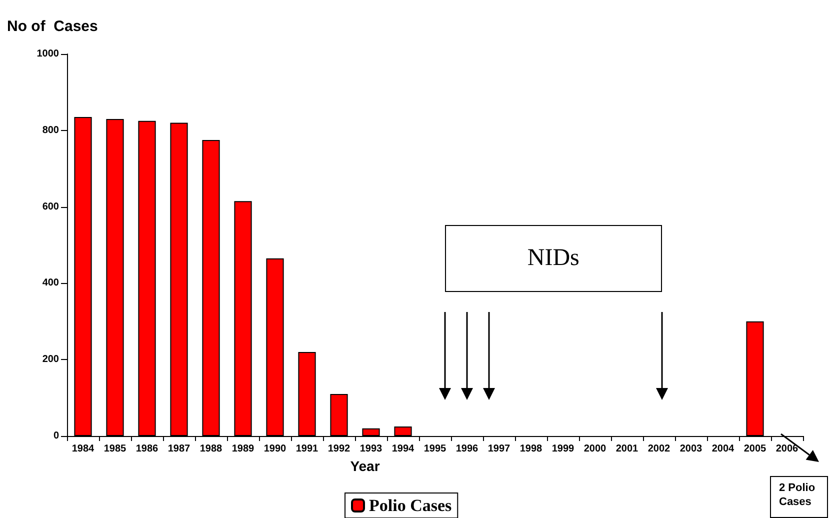  I want to click on x-tick-label: 1999, so click(563, 449).